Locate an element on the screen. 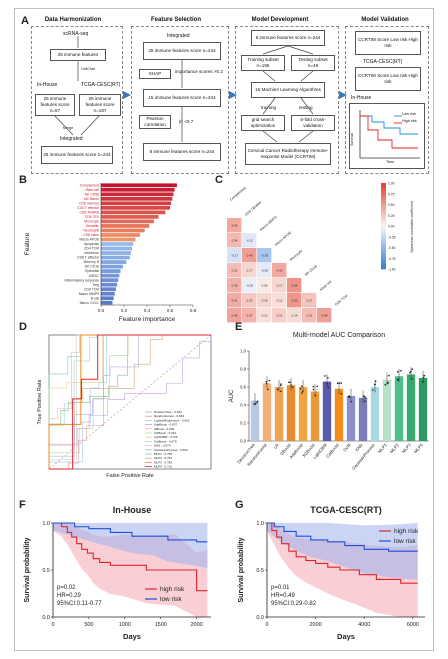  auc-x-tick-label: MLP1 is located at coordinates (382, 448).